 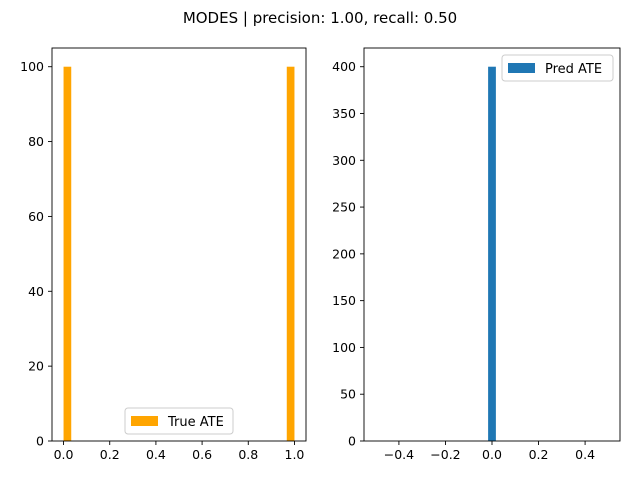 What do you see at coordinates (295, 454) in the screenshot?
I see `x-tick-label: 1.0` at bounding box center [295, 454].